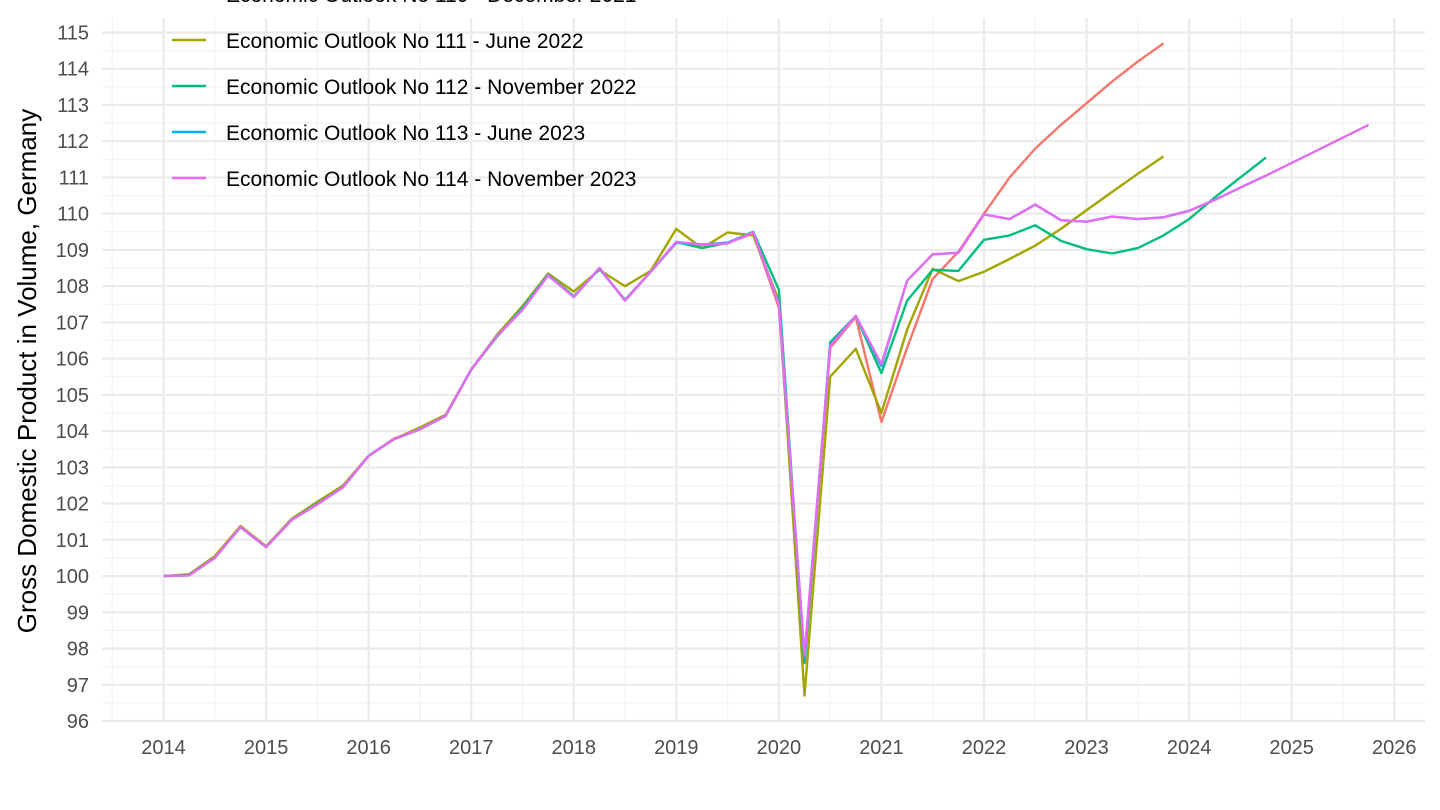 The image size is (1440, 810). Describe the element at coordinates (1189, 748) in the screenshot. I see `x-tick-label: 2024` at that location.